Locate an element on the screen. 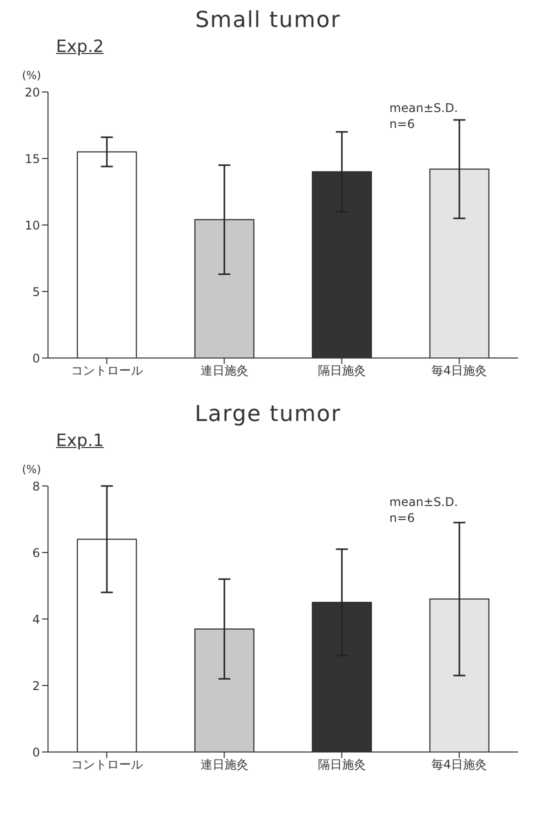 Image resolution: width=538 pixels, height=836 pixels. y-tick-label: 10 is located at coordinates (32, 225).